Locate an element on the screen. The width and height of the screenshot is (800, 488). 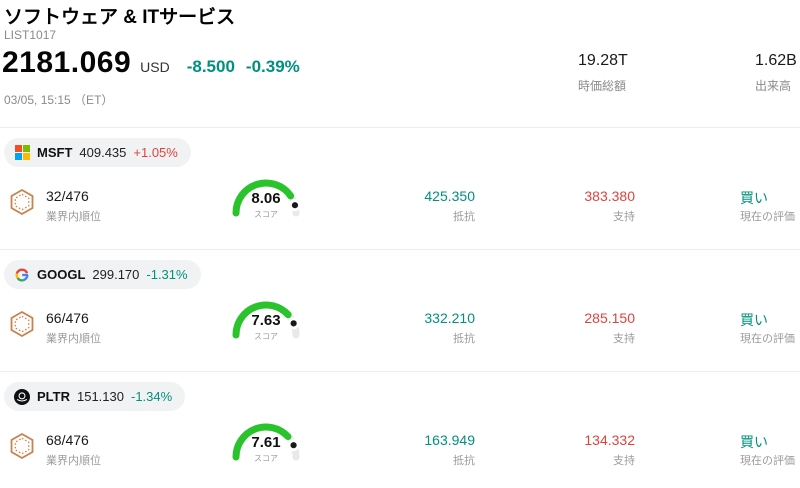
price-line: 2181.069 USD -8.500 -0.39% is located at coordinates (151, 63).